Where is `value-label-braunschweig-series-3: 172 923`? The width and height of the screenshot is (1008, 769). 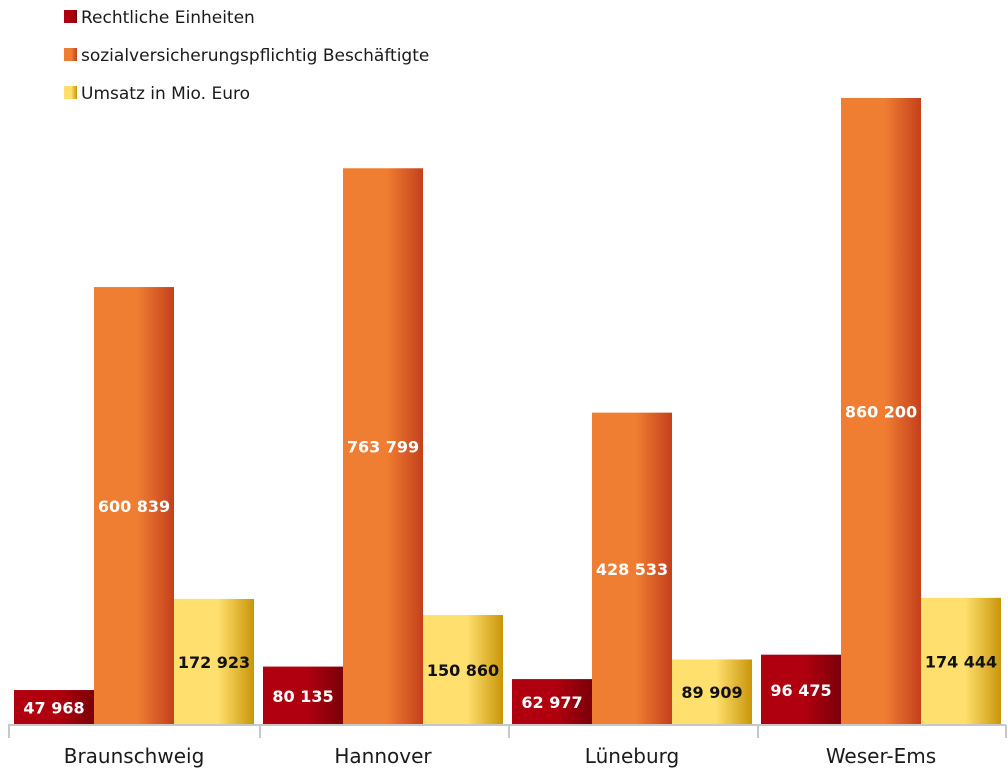
value-label-braunschweig-series-3: 172 923 is located at coordinates (214, 662).